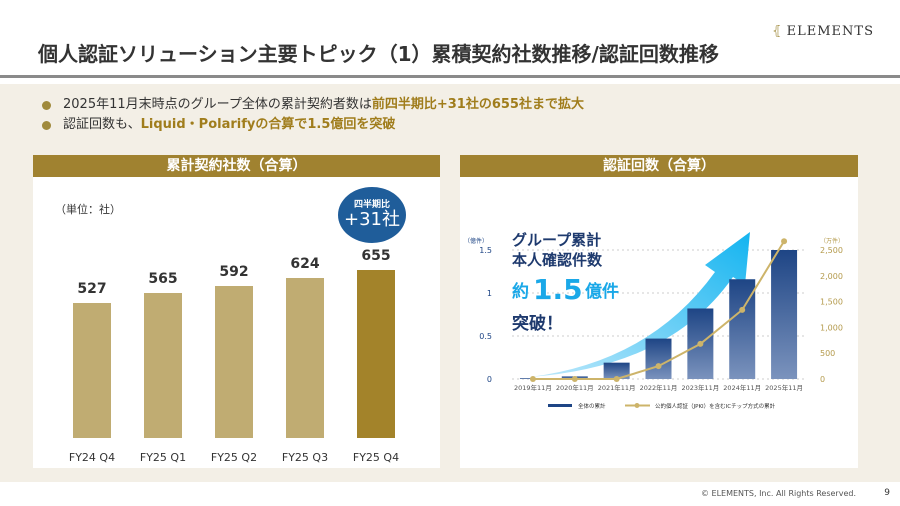 Image resolution: width=900 pixels, height=506 pixels. What do you see at coordinates (560, 405) in the screenshot?
I see `legend-bar-swatch` at bounding box center [560, 405].